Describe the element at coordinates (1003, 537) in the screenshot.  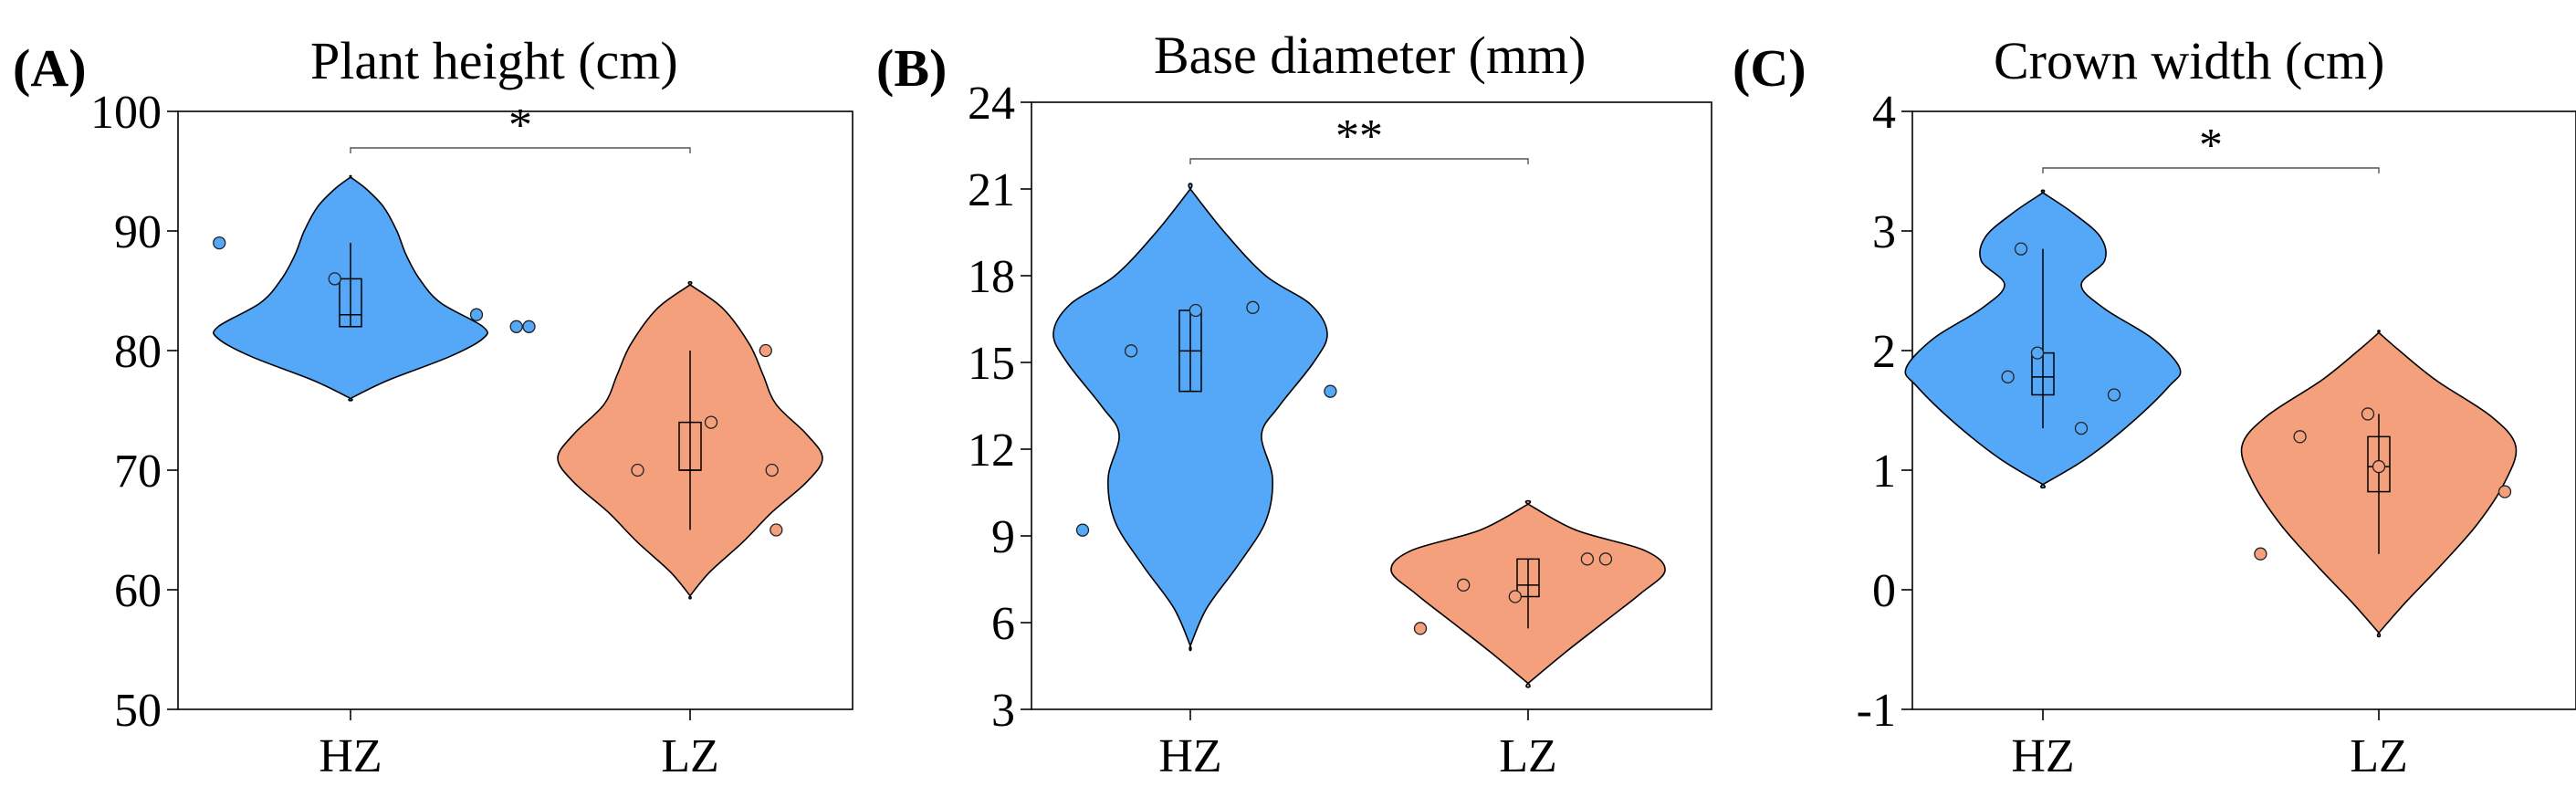
I see `y-tick-label: 9` at that location.